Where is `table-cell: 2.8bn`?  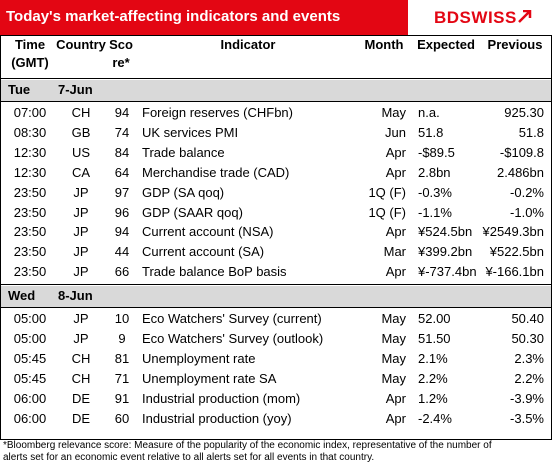 table-cell: 2.8bn is located at coordinates (434, 172).